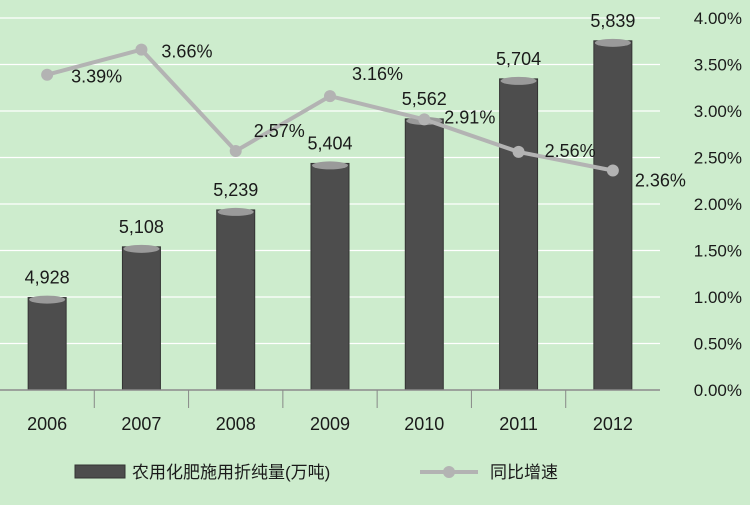 The image size is (750, 505). What do you see at coordinates (718, 390) in the screenshot?
I see `right-axis-tick-label: 0.00%` at bounding box center [718, 390].